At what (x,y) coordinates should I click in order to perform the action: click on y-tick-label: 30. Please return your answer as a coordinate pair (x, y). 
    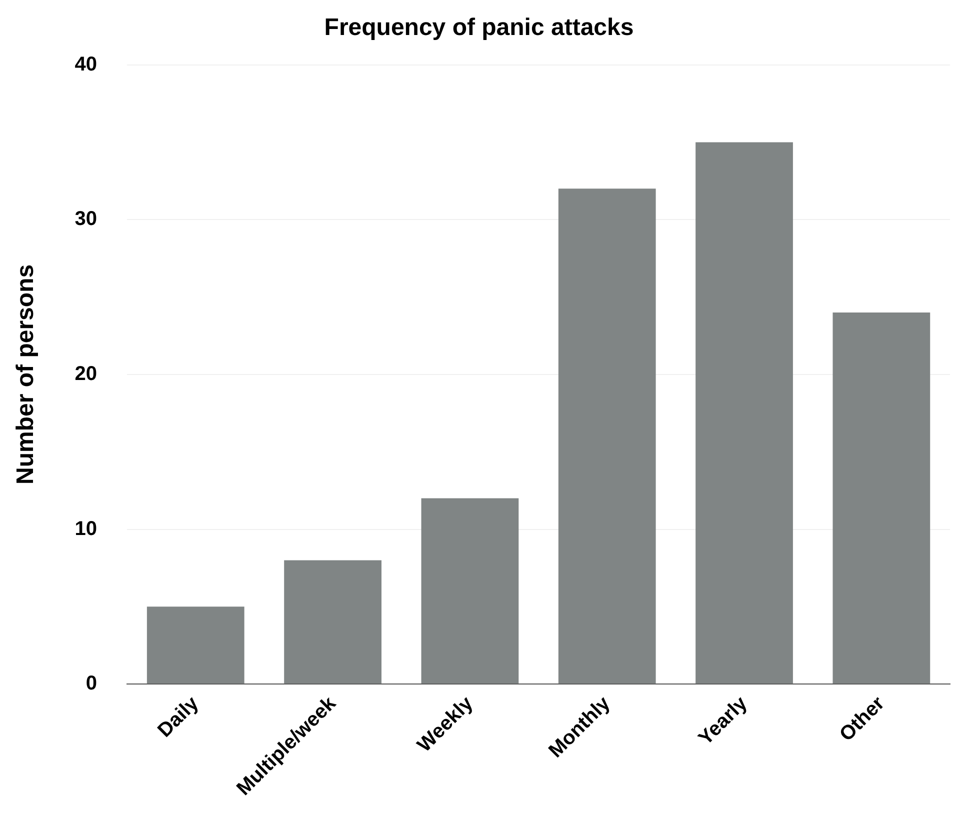
    Looking at the image, I should click on (86, 219).